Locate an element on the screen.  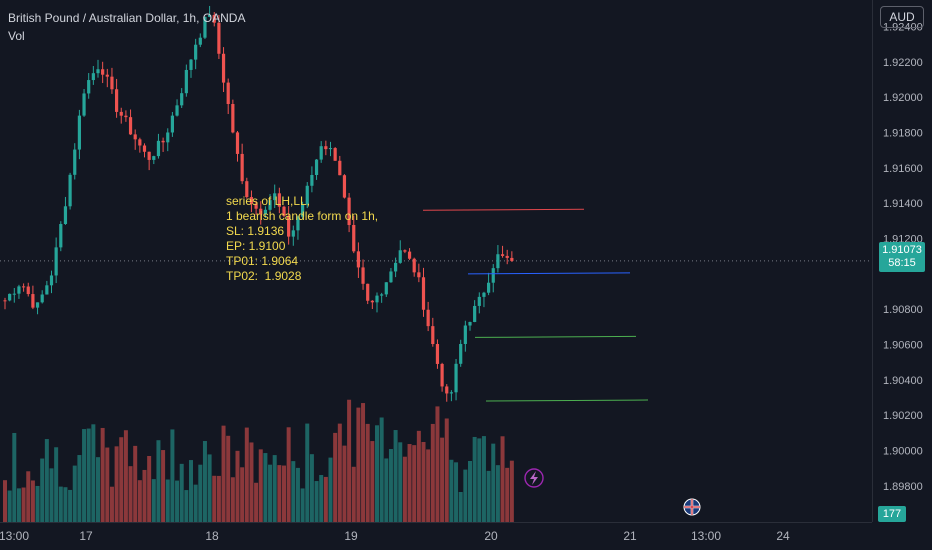
y-tick-label: 1.91800 is located at coordinates (903, 134).